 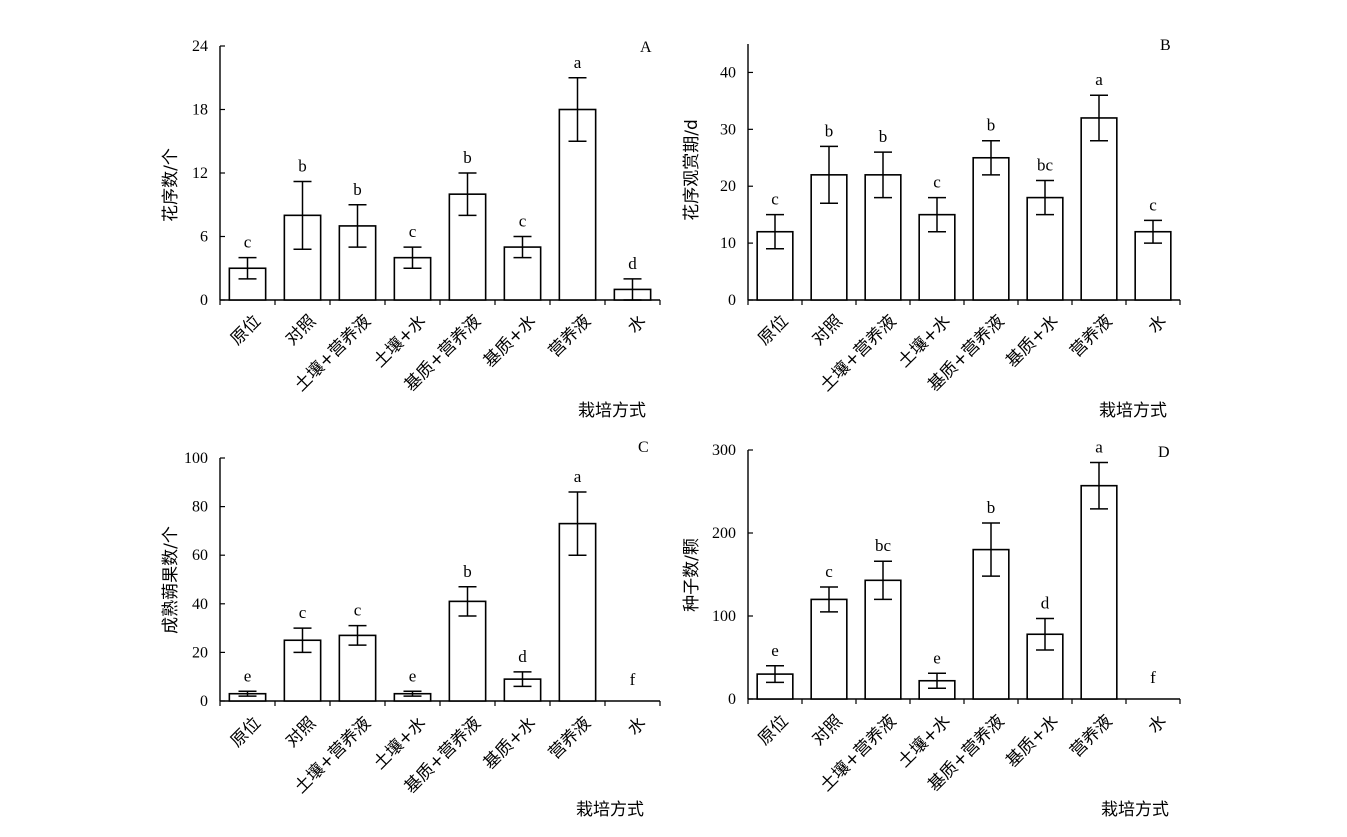 What do you see at coordinates (1165, 45) in the screenshot?
I see `panel-letter: B` at bounding box center [1165, 45].